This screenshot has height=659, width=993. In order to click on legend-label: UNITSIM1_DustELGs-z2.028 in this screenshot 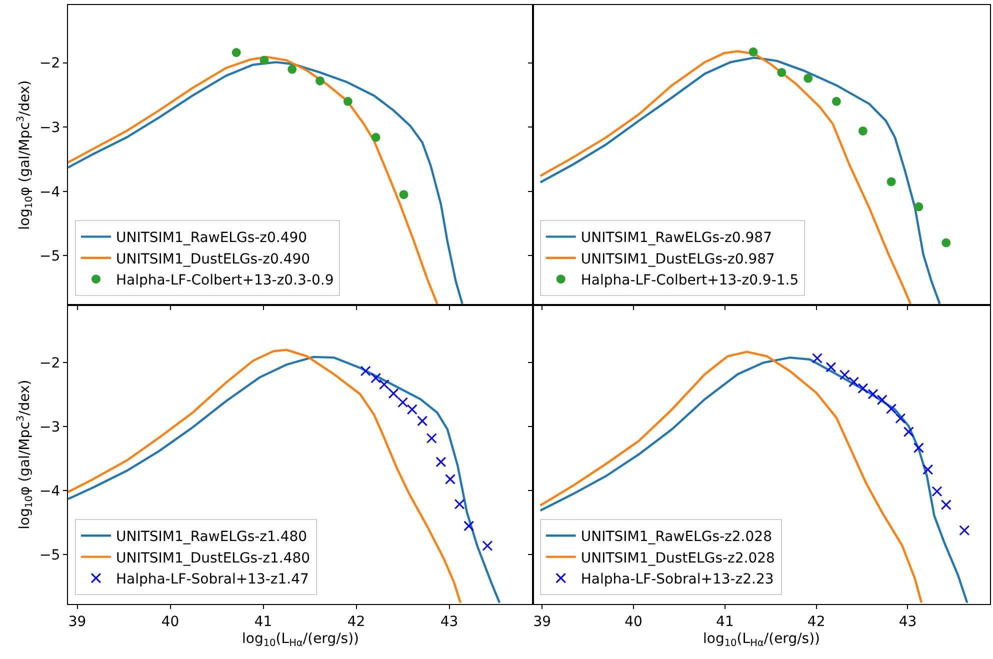, I will do `click(677, 558)`.